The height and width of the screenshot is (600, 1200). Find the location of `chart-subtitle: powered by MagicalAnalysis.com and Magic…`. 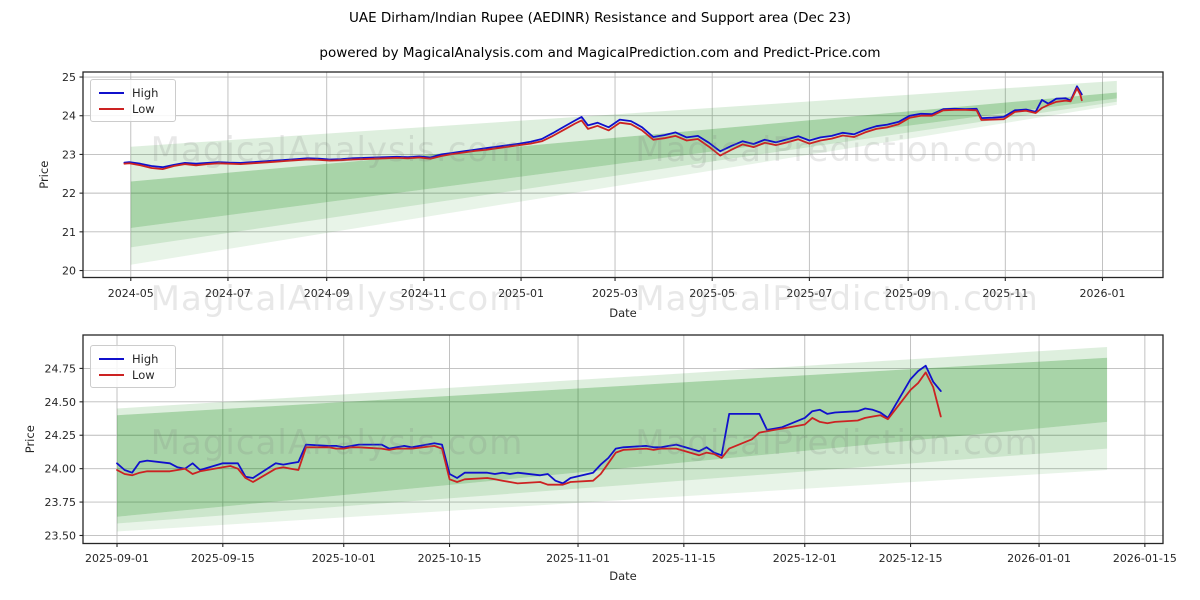

chart-subtitle: powered by MagicalAnalysis.com and Magic… is located at coordinates (600, 53).